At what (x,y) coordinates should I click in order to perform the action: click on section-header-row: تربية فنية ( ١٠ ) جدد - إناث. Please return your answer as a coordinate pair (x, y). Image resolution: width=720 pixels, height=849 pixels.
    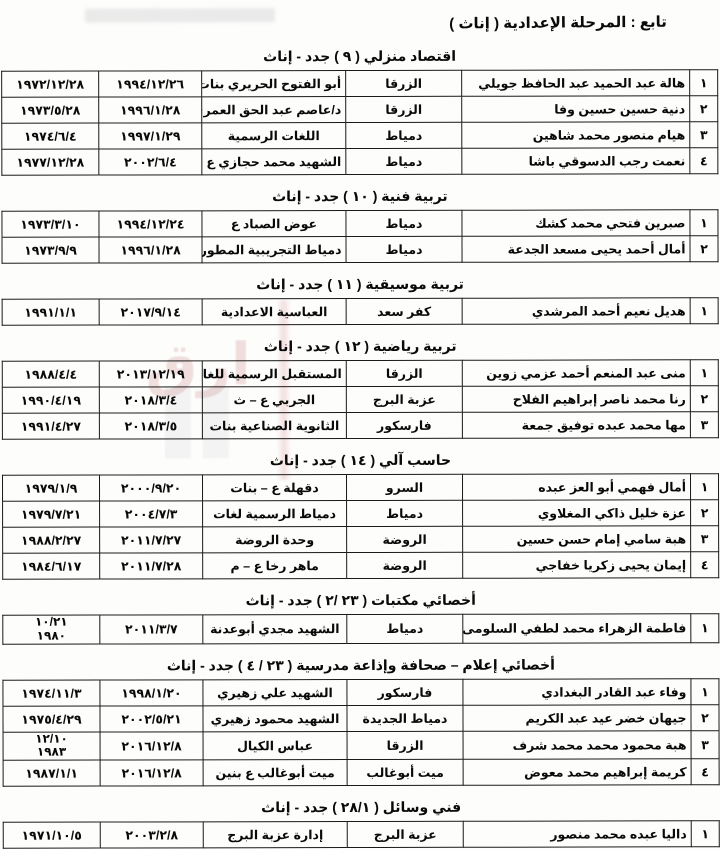
    Looking at the image, I should click on (360, 195).